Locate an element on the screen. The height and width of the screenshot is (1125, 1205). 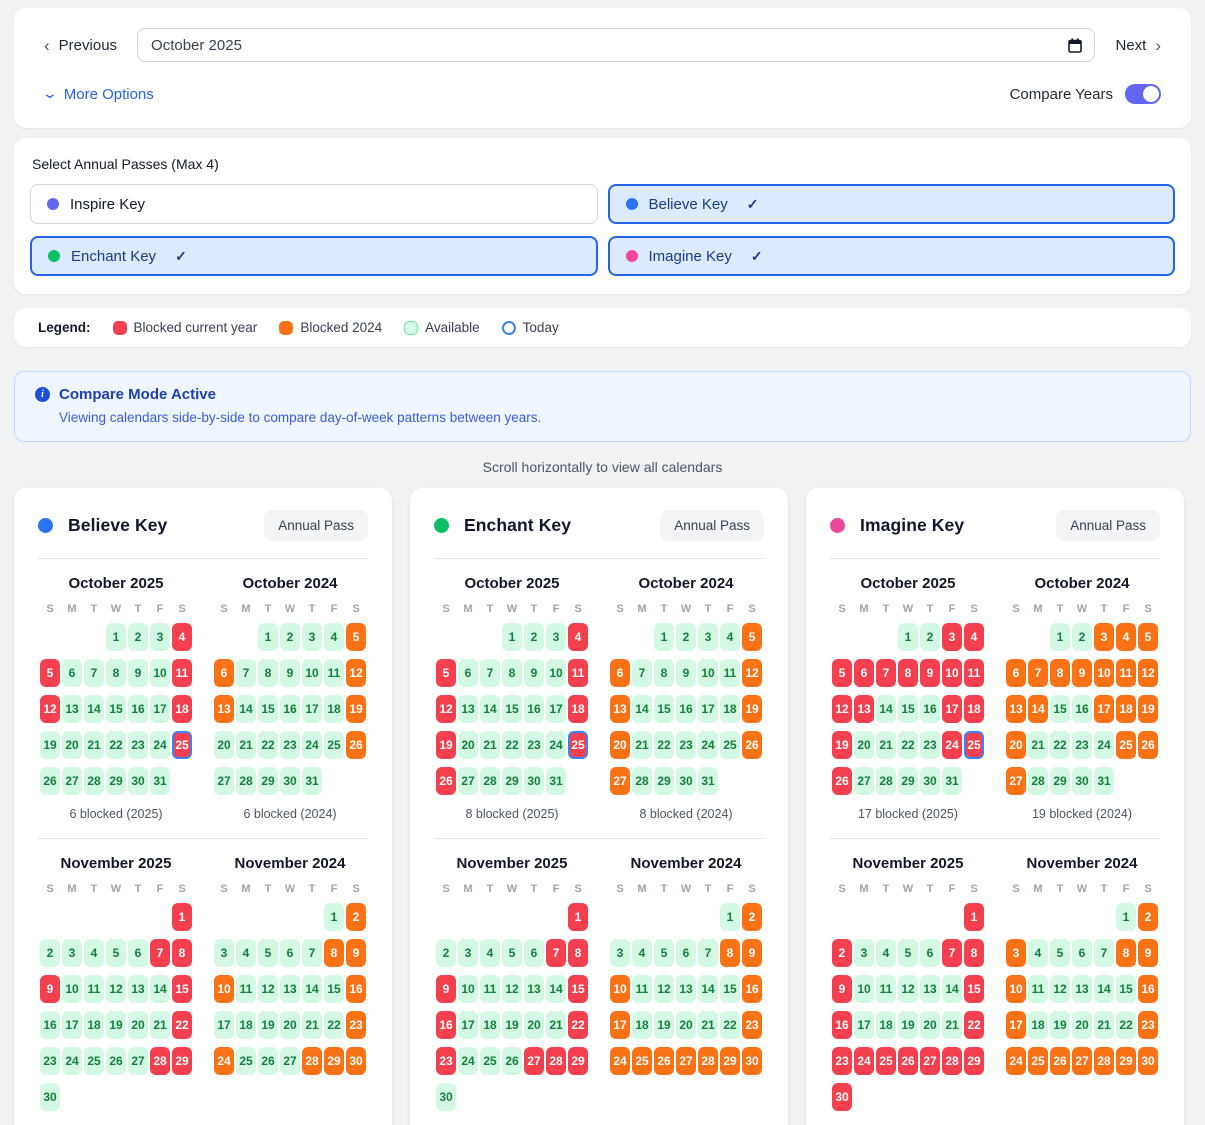
chevron-down-icon: ⌄ is located at coordinates (50, 93).